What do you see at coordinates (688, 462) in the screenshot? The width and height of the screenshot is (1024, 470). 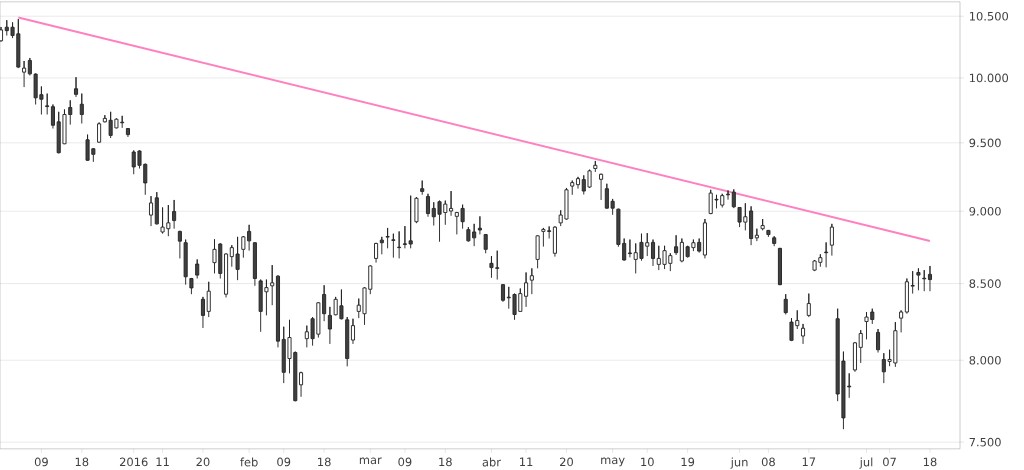 I see `x-tick-label: 19` at bounding box center [688, 462].